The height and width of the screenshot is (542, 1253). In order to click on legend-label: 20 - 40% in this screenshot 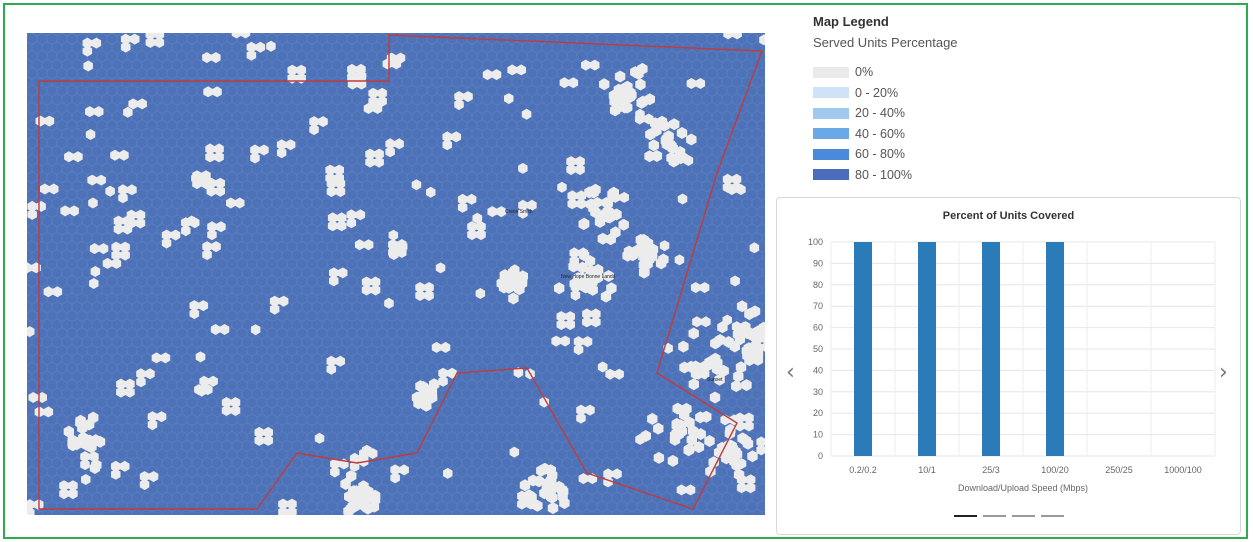, I will do `click(880, 113)`.